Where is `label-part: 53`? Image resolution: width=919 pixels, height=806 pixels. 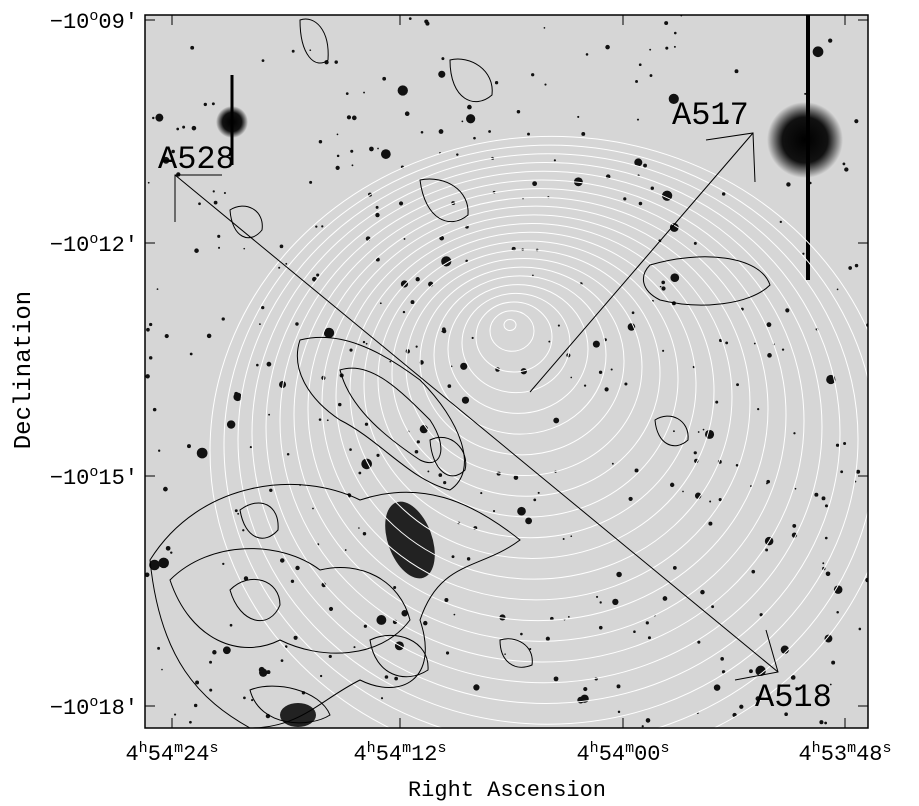 label-part: 53 is located at coordinates (834, 754).